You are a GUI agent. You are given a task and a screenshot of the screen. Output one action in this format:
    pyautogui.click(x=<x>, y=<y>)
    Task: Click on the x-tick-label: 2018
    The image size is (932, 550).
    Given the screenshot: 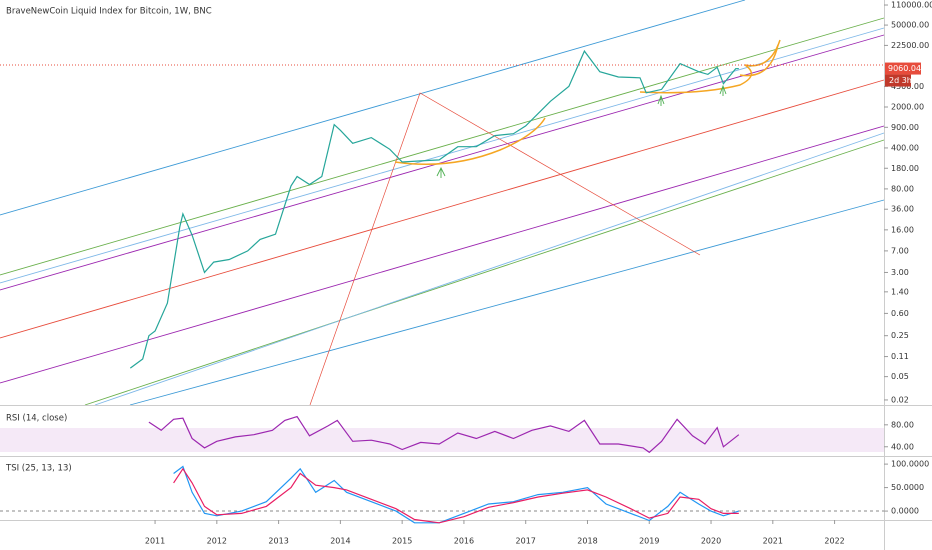 What is the action you would take?
    pyautogui.click(x=587, y=541)
    